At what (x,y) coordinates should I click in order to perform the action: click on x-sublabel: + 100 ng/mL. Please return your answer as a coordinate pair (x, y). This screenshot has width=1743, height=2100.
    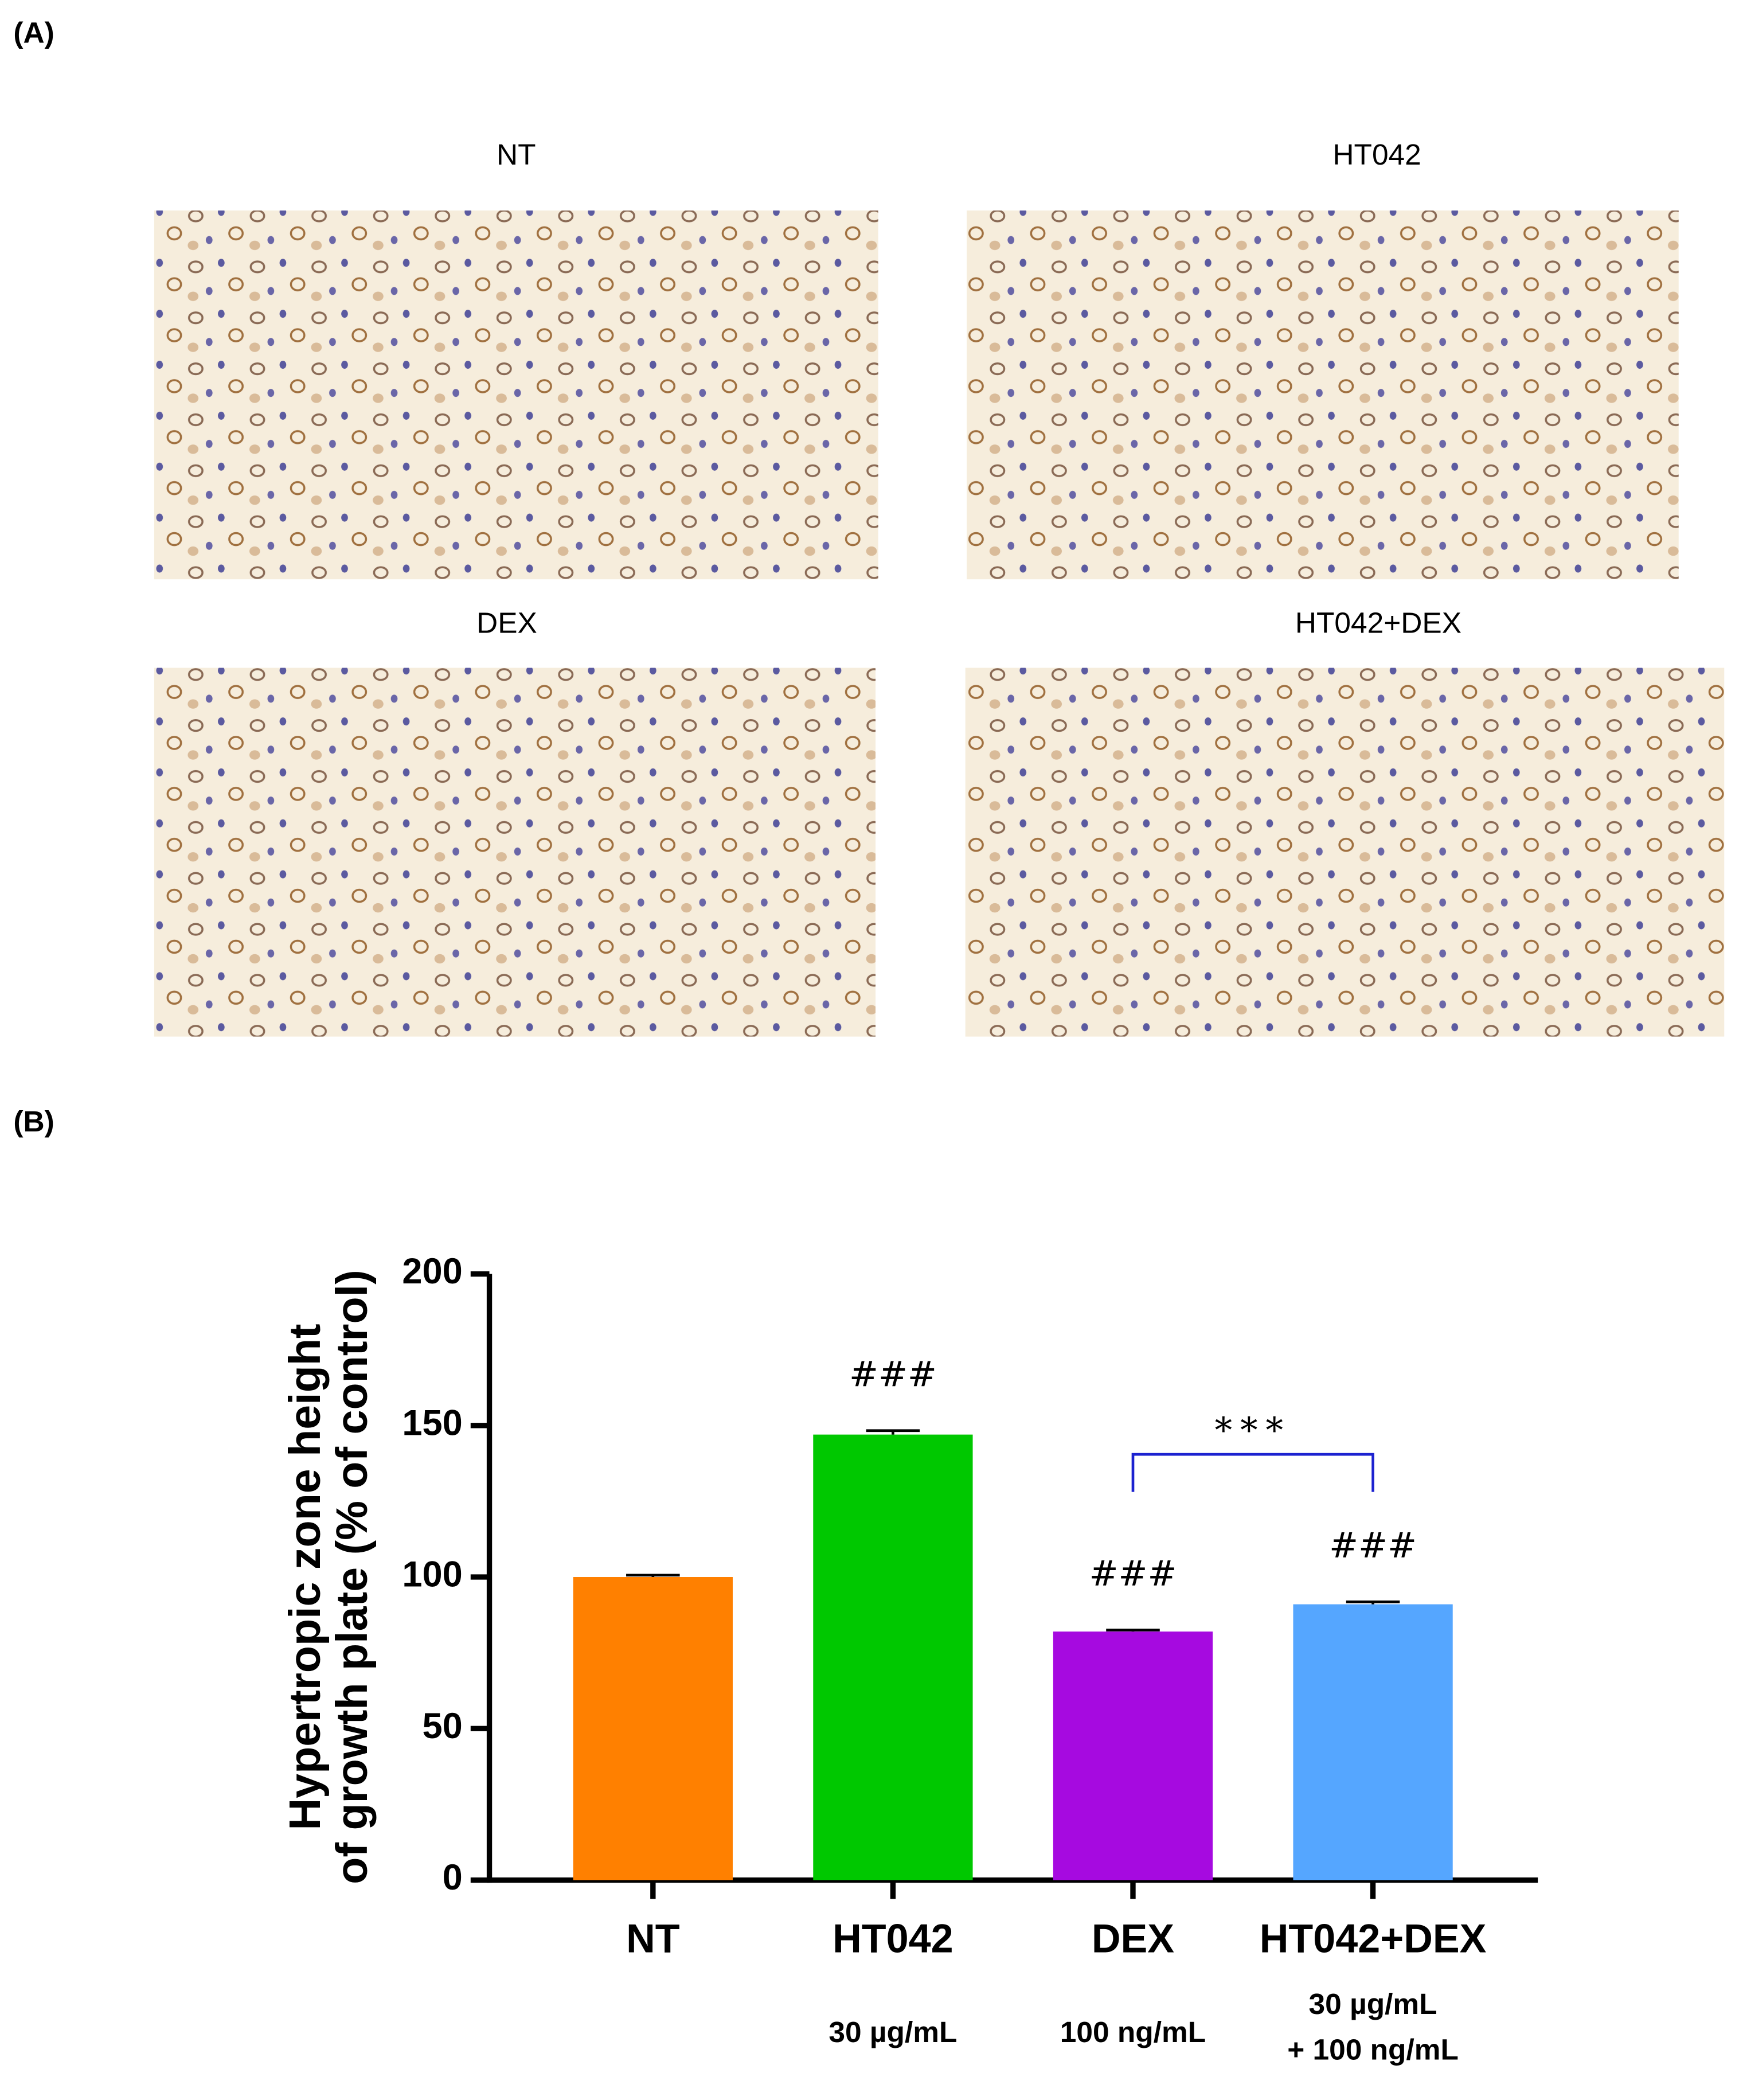
    Looking at the image, I should click on (1373, 2049).